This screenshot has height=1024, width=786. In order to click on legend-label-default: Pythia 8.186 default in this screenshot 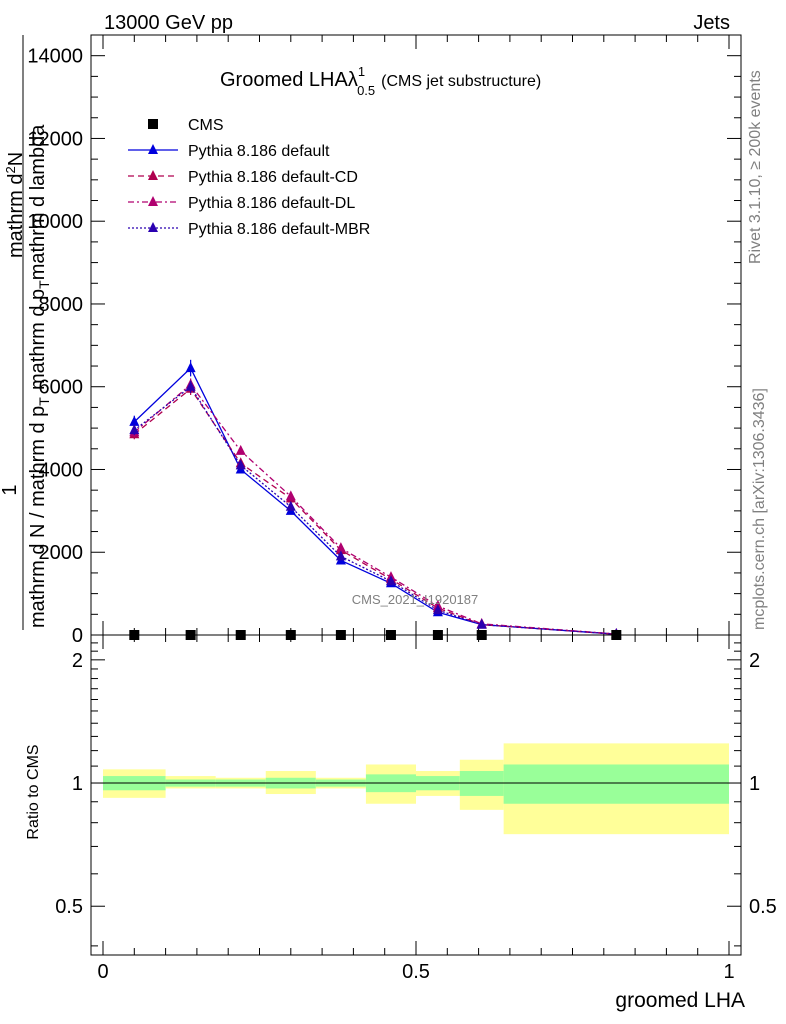, I will do `click(259, 151)`.